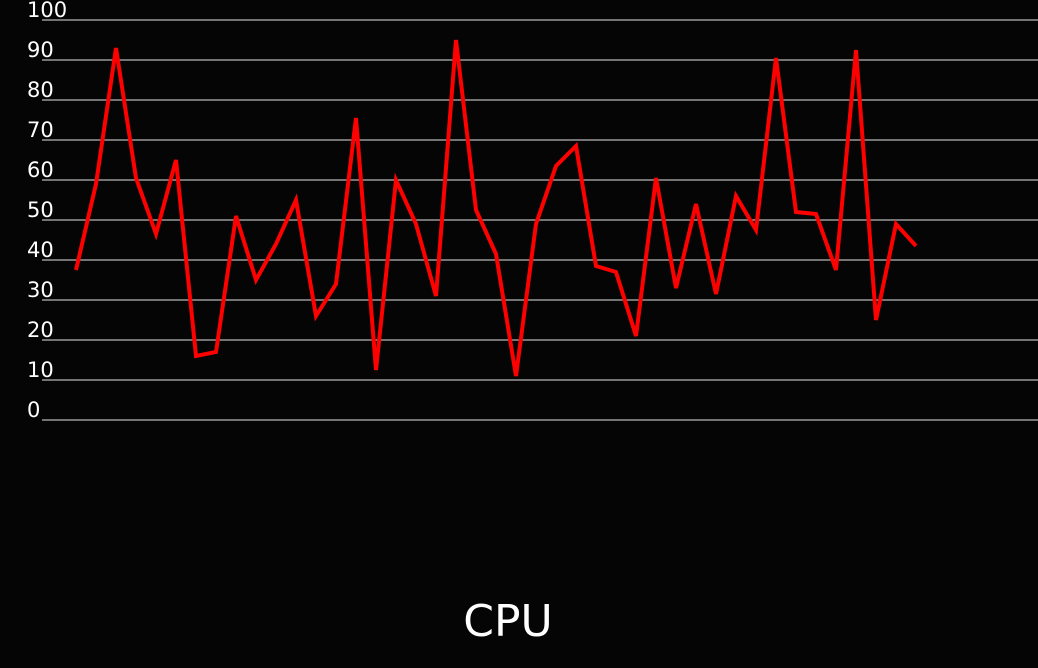 This screenshot has width=1038, height=668. What do you see at coordinates (40, 90) in the screenshot?
I see `y-tick-label: 80` at bounding box center [40, 90].